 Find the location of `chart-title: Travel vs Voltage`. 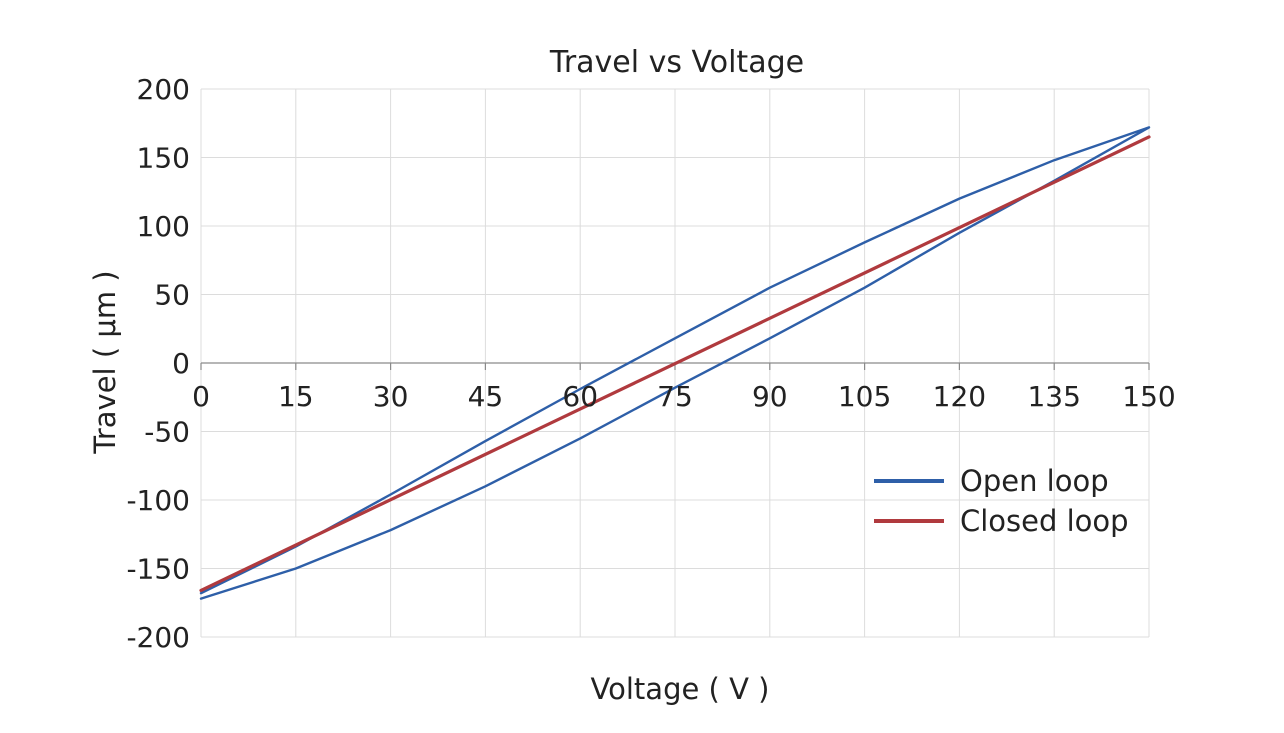

chart-title: Travel vs Voltage is located at coordinates (676, 62).